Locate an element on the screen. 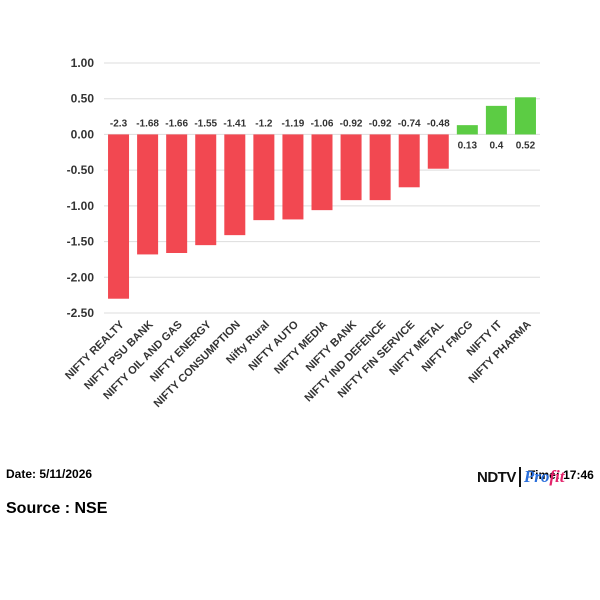  y-tick-label: 0.50 is located at coordinates (83, 99).